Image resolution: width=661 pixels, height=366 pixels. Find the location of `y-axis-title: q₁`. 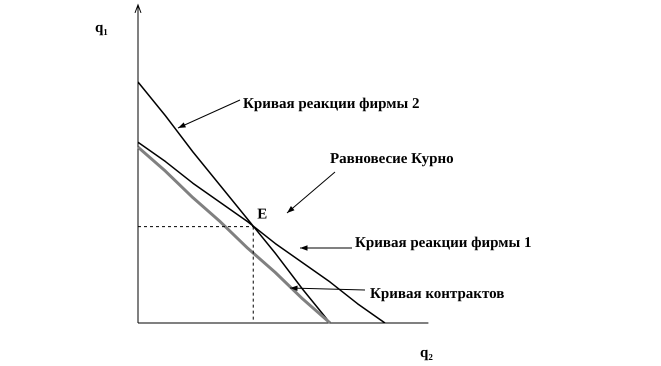

y-axis-title: q₁ is located at coordinates (101, 28).